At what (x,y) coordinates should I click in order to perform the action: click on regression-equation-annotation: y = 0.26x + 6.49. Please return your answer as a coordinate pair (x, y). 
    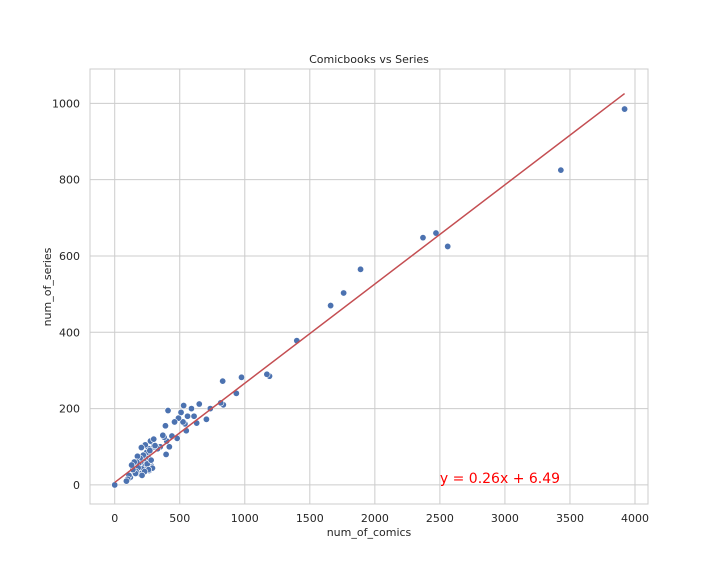
    Looking at the image, I should click on (500, 479).